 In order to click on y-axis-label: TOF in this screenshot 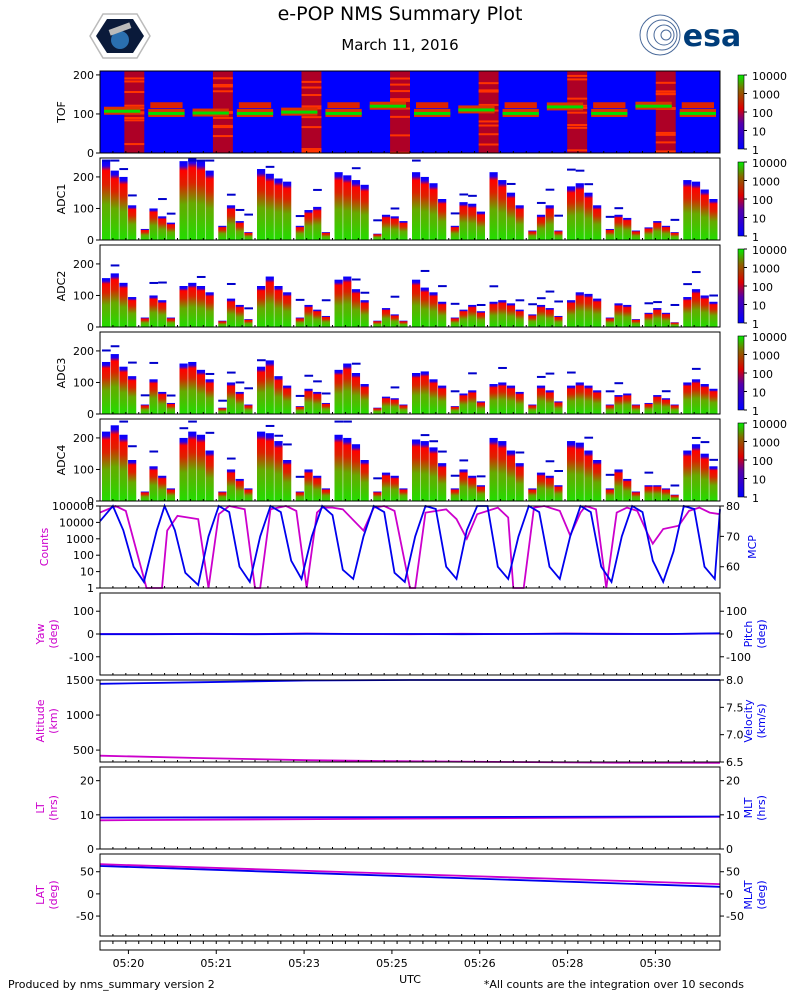, I will do `click(61, 112)`.